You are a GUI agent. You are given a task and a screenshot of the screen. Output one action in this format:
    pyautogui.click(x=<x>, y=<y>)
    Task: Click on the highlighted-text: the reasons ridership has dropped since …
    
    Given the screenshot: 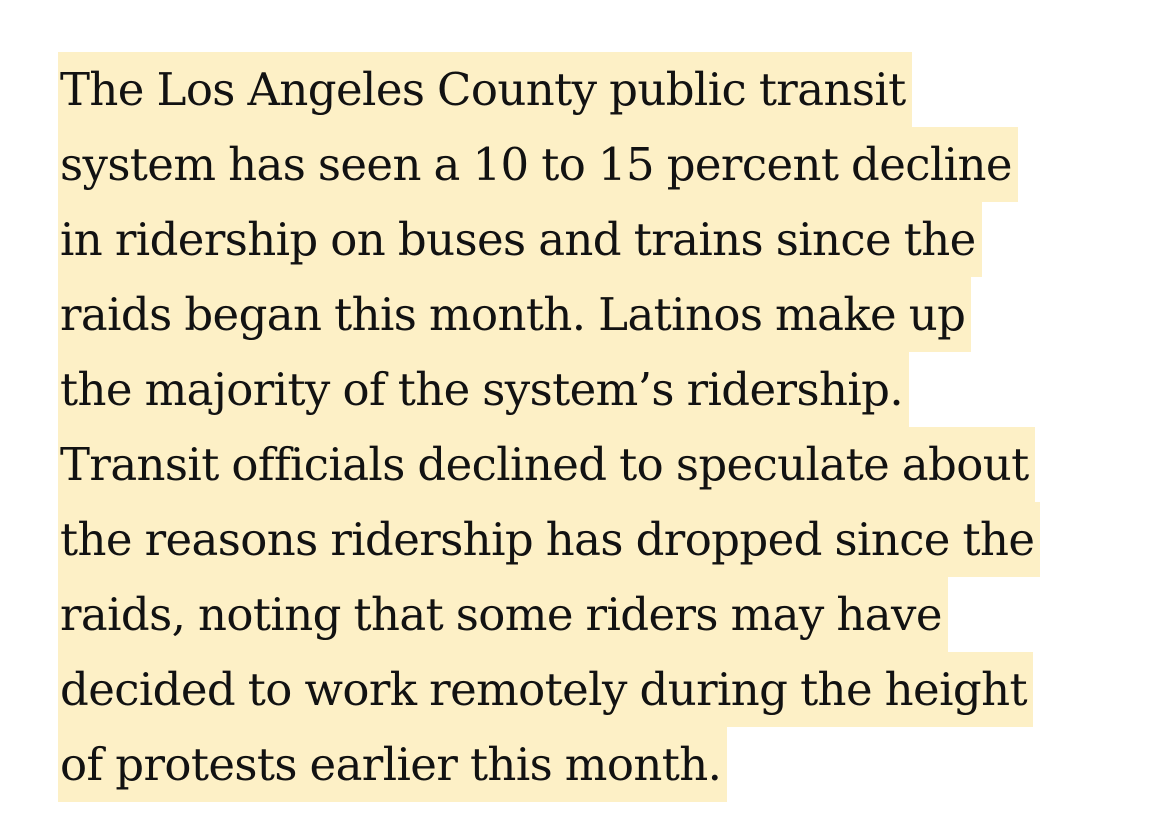 What is the action you would take?
    pyautogui.click(x=549, y=539)
    